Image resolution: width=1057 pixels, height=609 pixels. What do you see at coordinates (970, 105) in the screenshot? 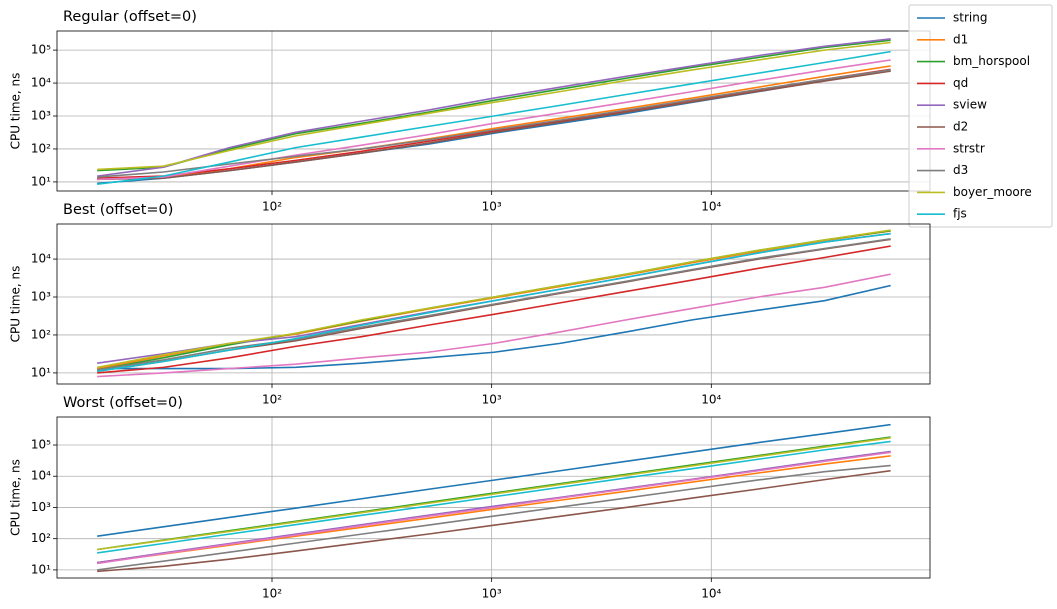
I see `legend-label: sview` at bounding box center [970, 105].